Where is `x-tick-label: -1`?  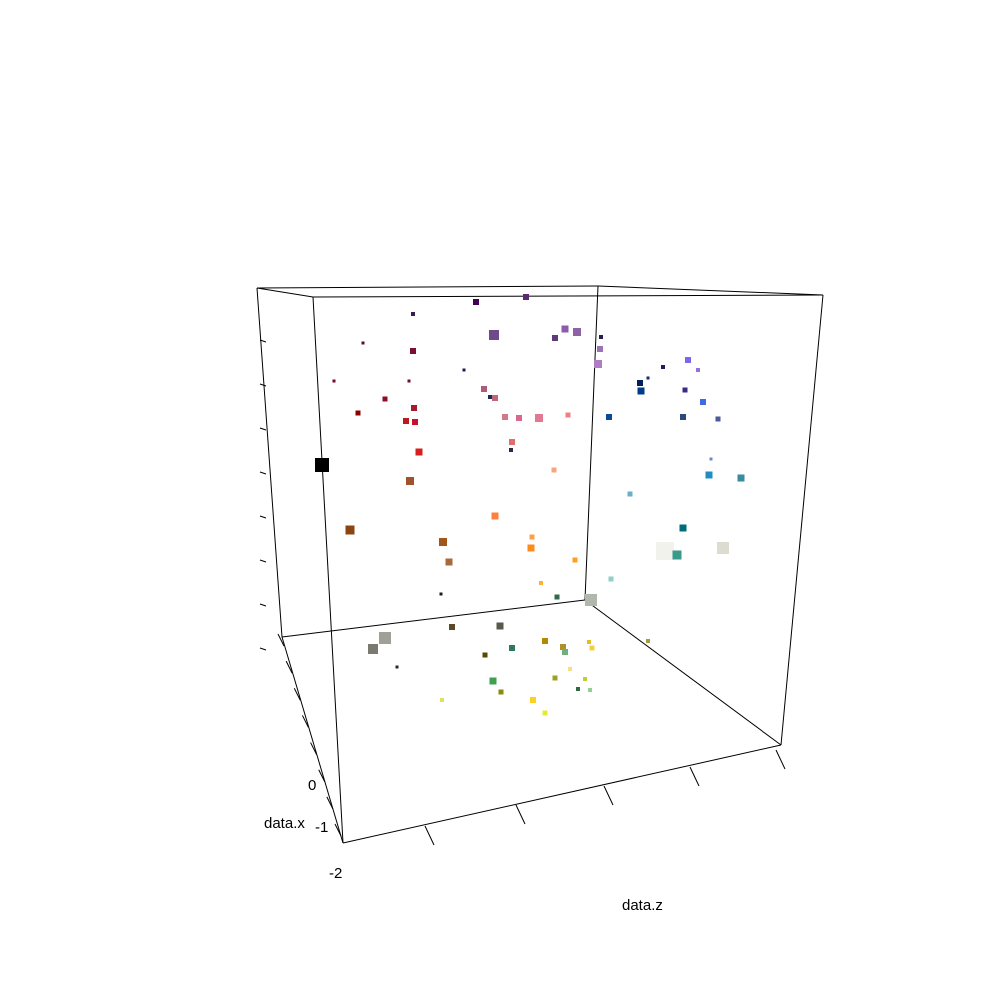 x-tick-label: -1 is located at coordinates (321, 827).